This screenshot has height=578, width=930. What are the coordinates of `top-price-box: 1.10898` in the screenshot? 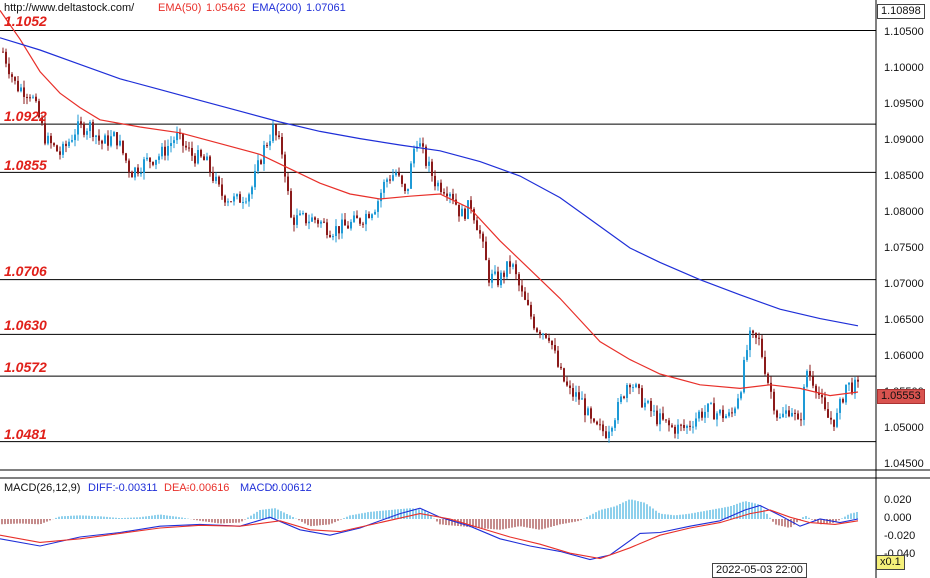 It's located at (901, 11).